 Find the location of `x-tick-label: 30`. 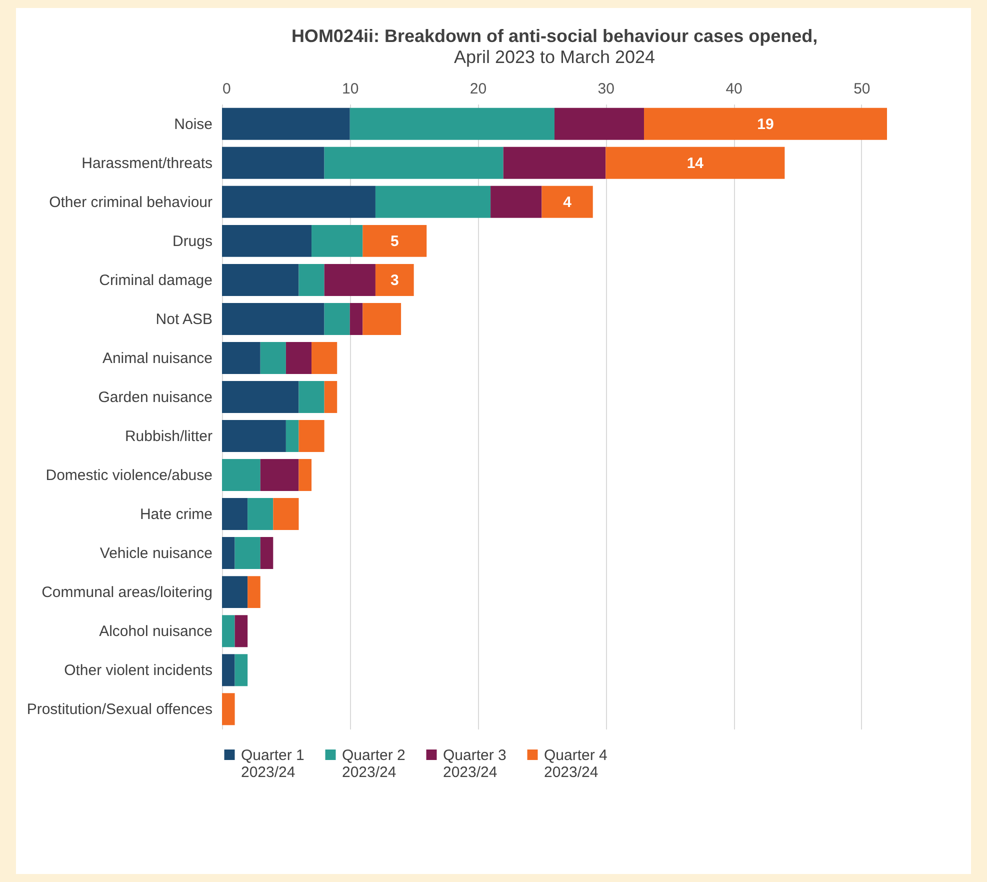

x-tick-label: 30 is located at coordinates (606, 89).